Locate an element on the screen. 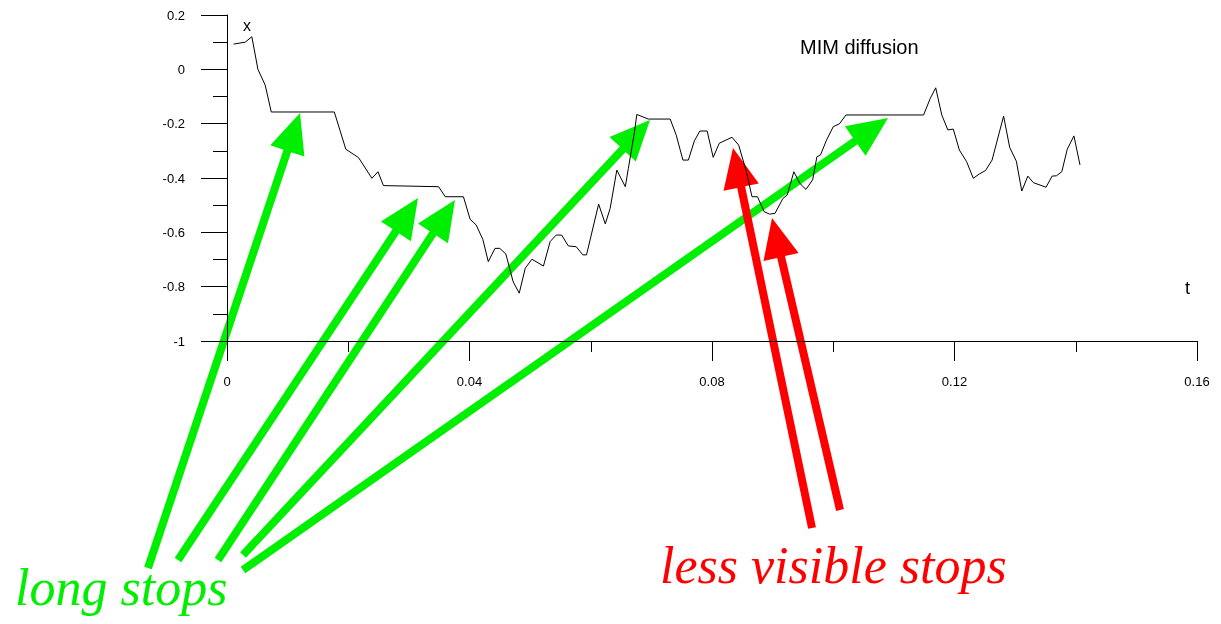 The width and height of the screenshot is (1221, 624). text: MIM diffusion is located at coordinates (859, 47).